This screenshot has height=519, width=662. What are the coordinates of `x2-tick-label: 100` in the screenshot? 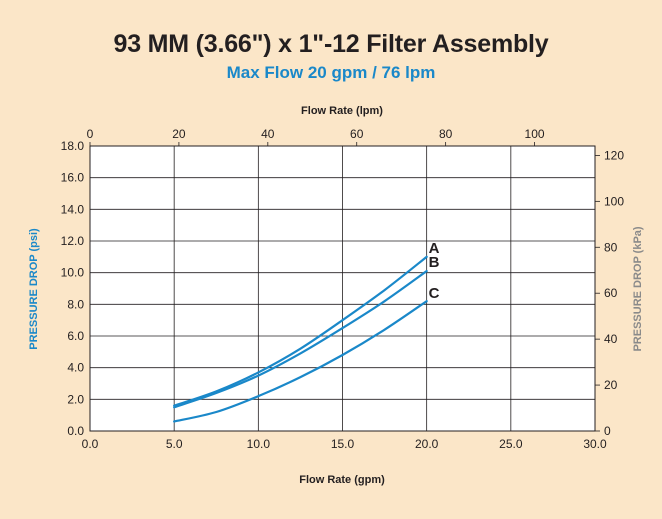 It's located at (535, 134).